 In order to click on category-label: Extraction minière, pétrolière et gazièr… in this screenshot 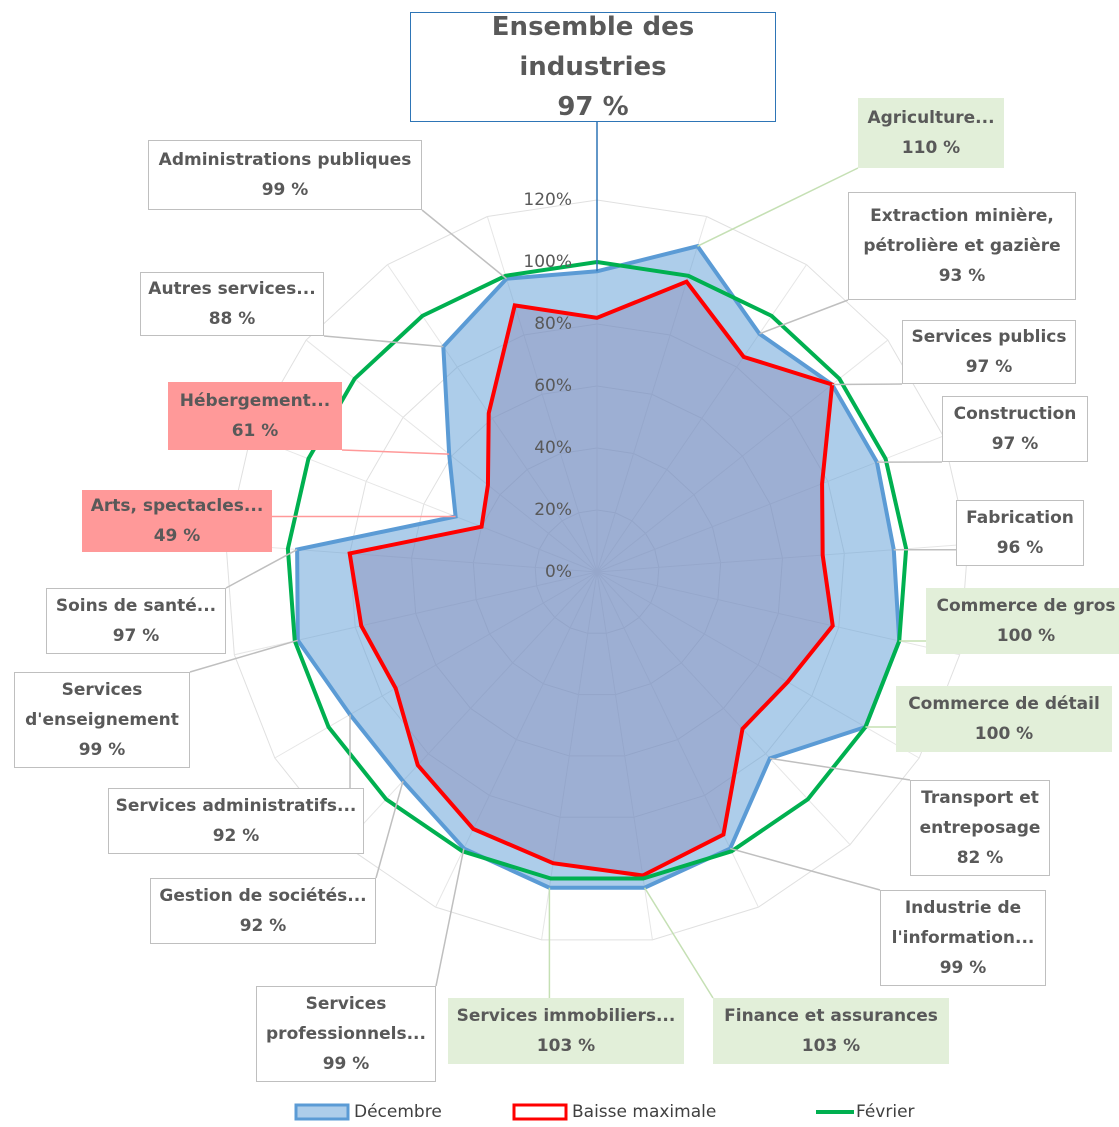, I will do `click(962, 231)`.